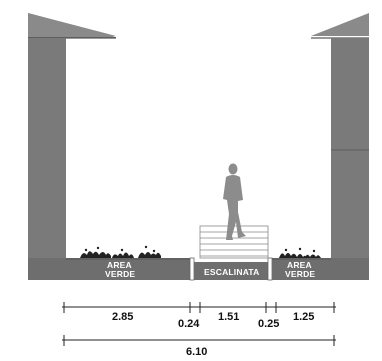 Image resolution: width=382 pixels, height=361 pixels. Describe the element at coordinates (303, 317) in the screenshot. I see `dim-segment-5: 1.25` at that location.